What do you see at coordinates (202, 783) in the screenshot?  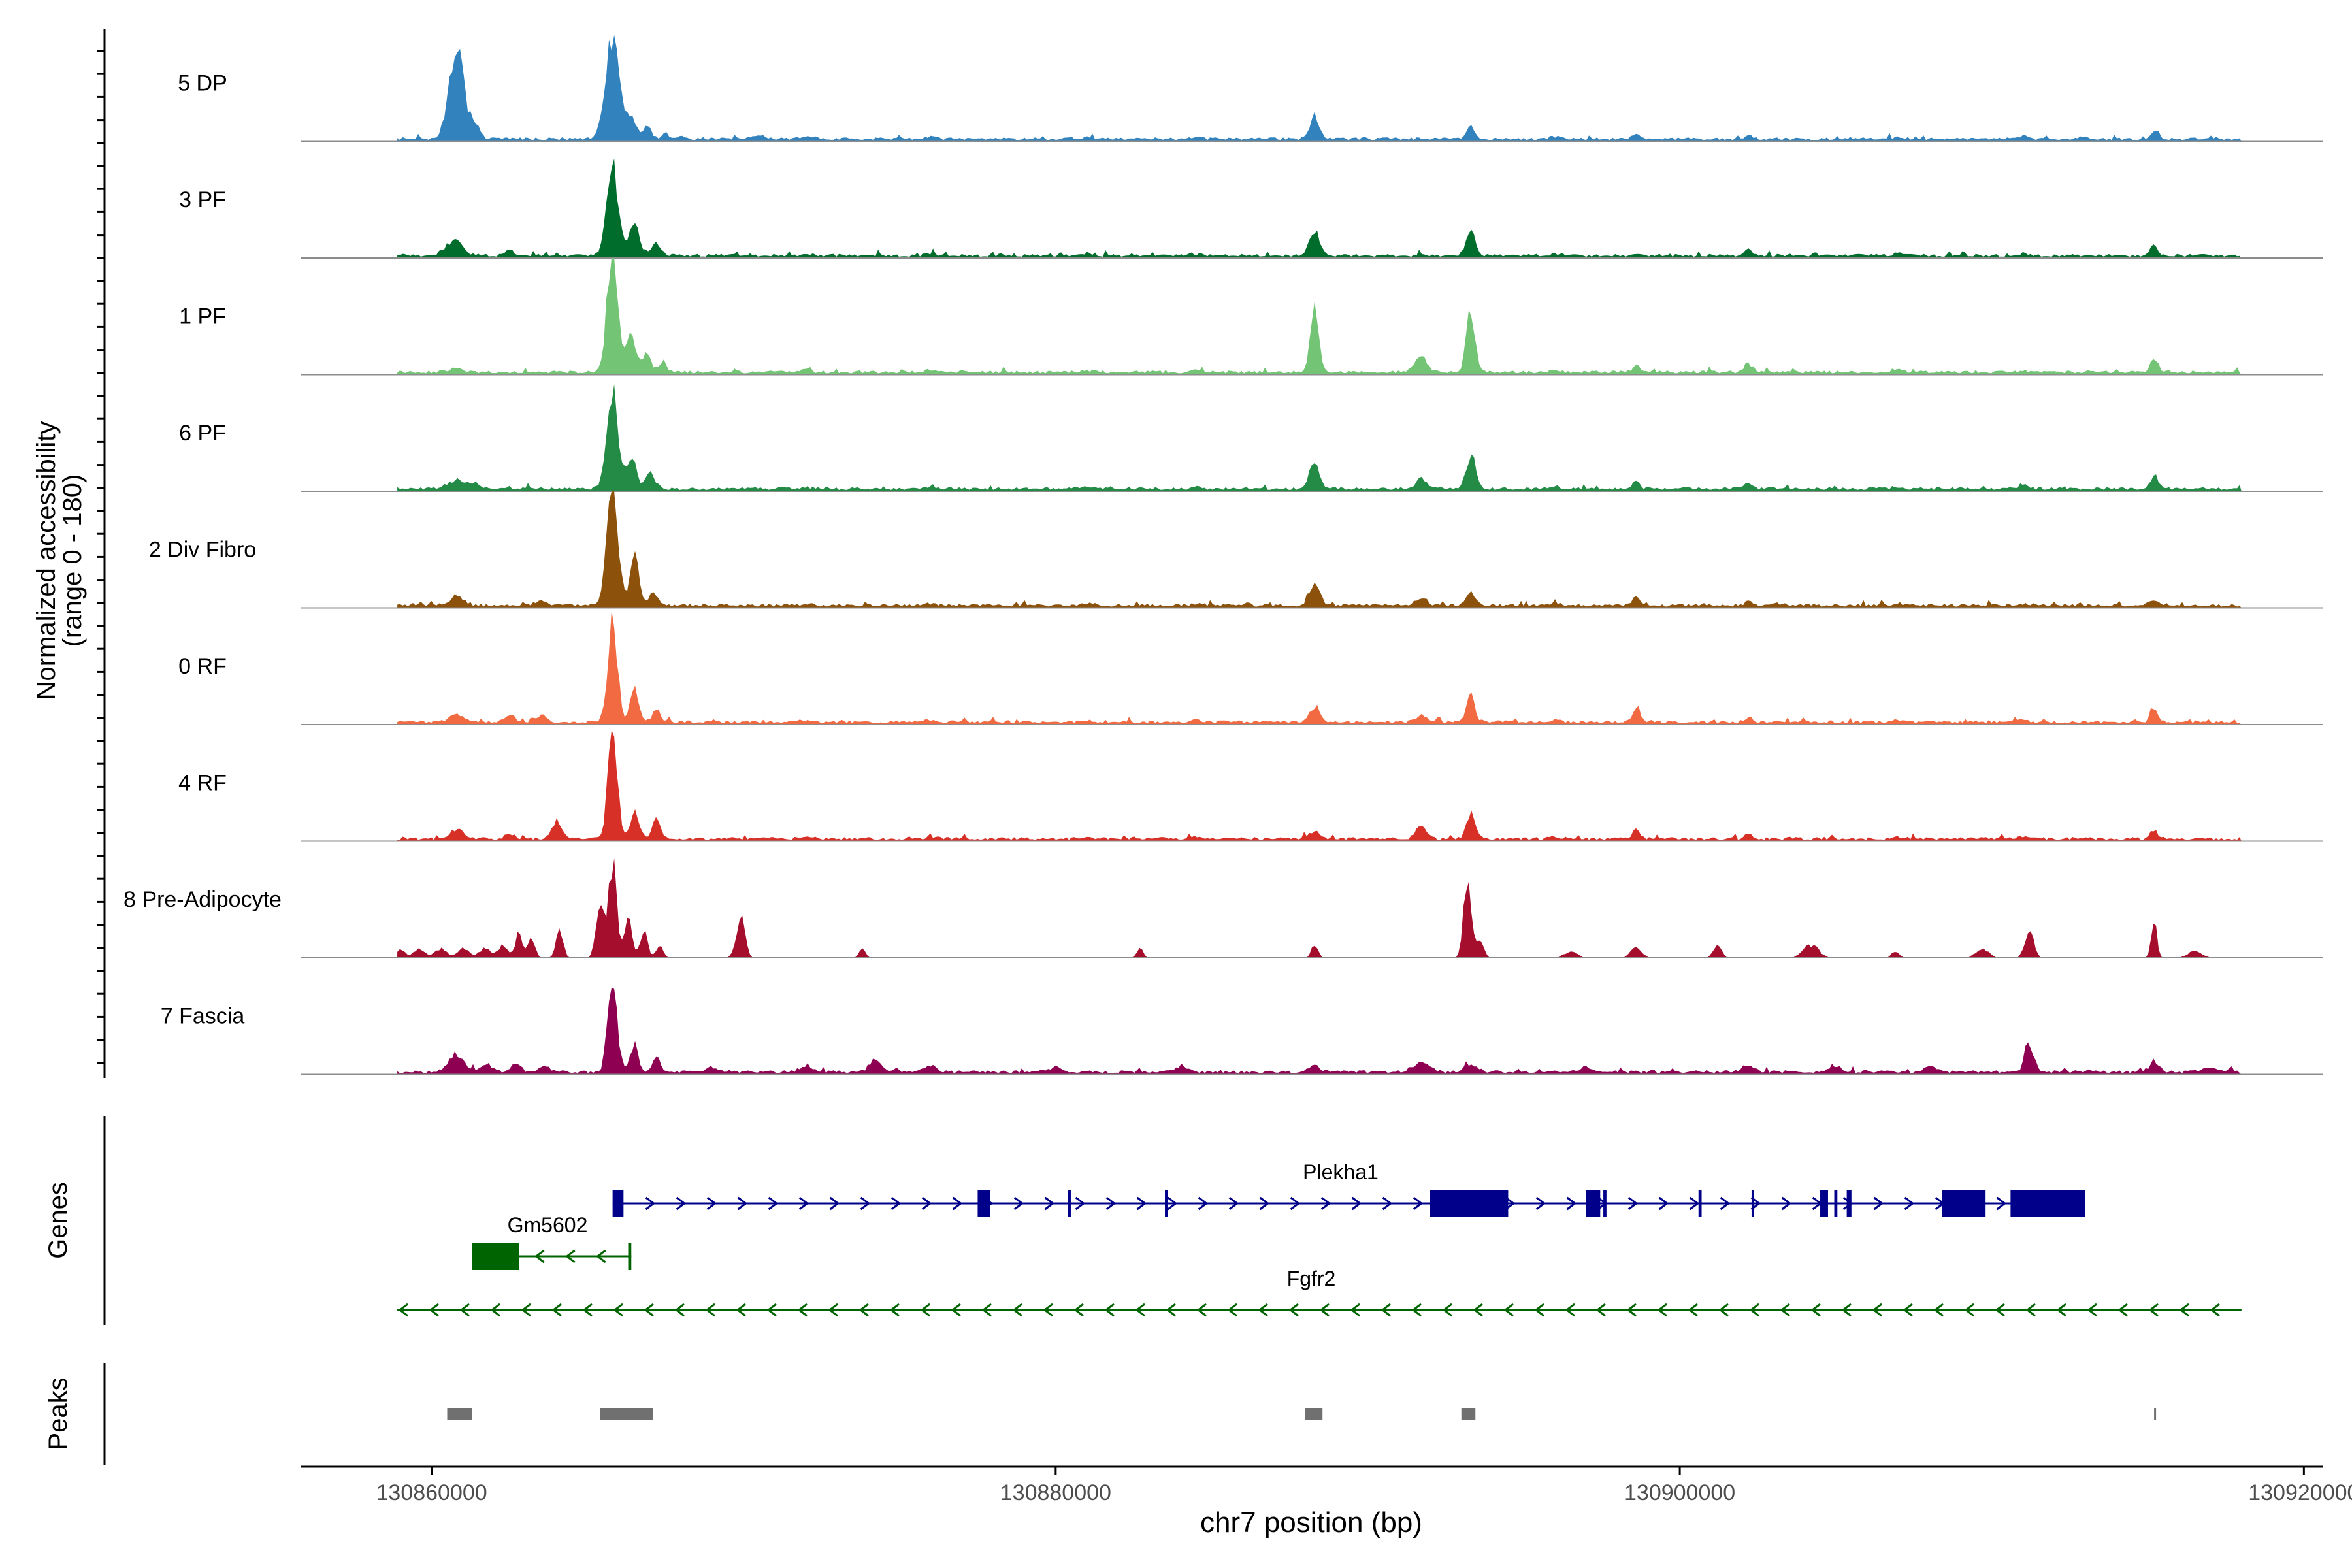 I see `track-label: 4 RF` at bounding box center [202, 783].